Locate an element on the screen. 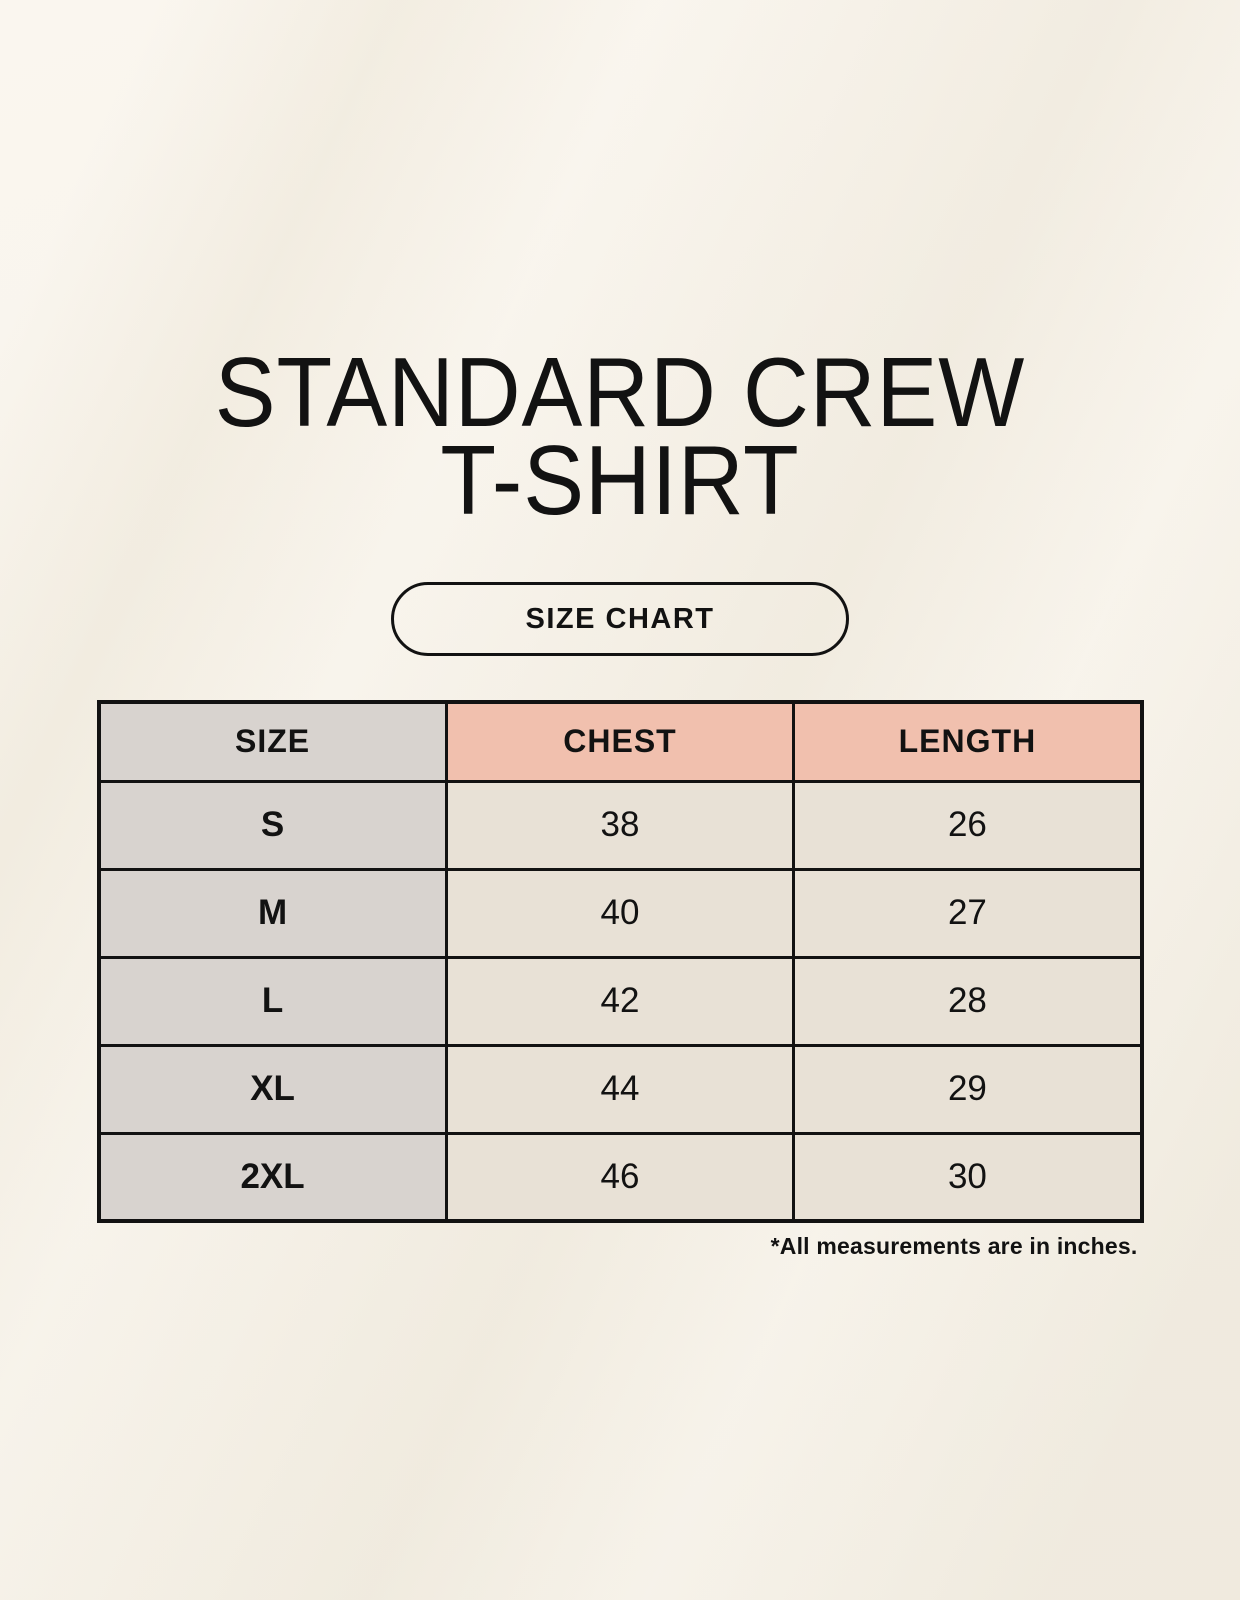 This screenshot has width=1240, height=1600. chest-value-cell: 38 is located at coordinates (620, 825).